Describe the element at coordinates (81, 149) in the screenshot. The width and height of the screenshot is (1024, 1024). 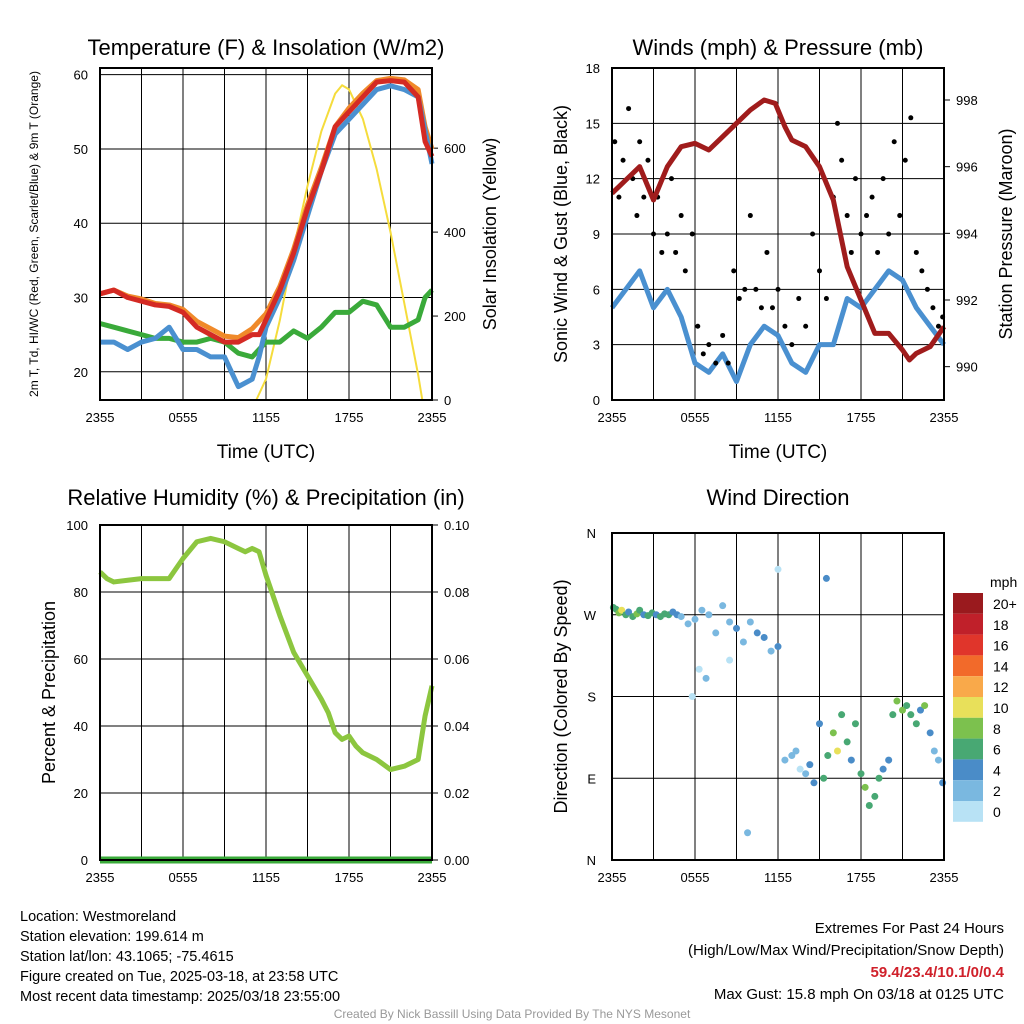
I see `y-tick-label: 50` at that location.